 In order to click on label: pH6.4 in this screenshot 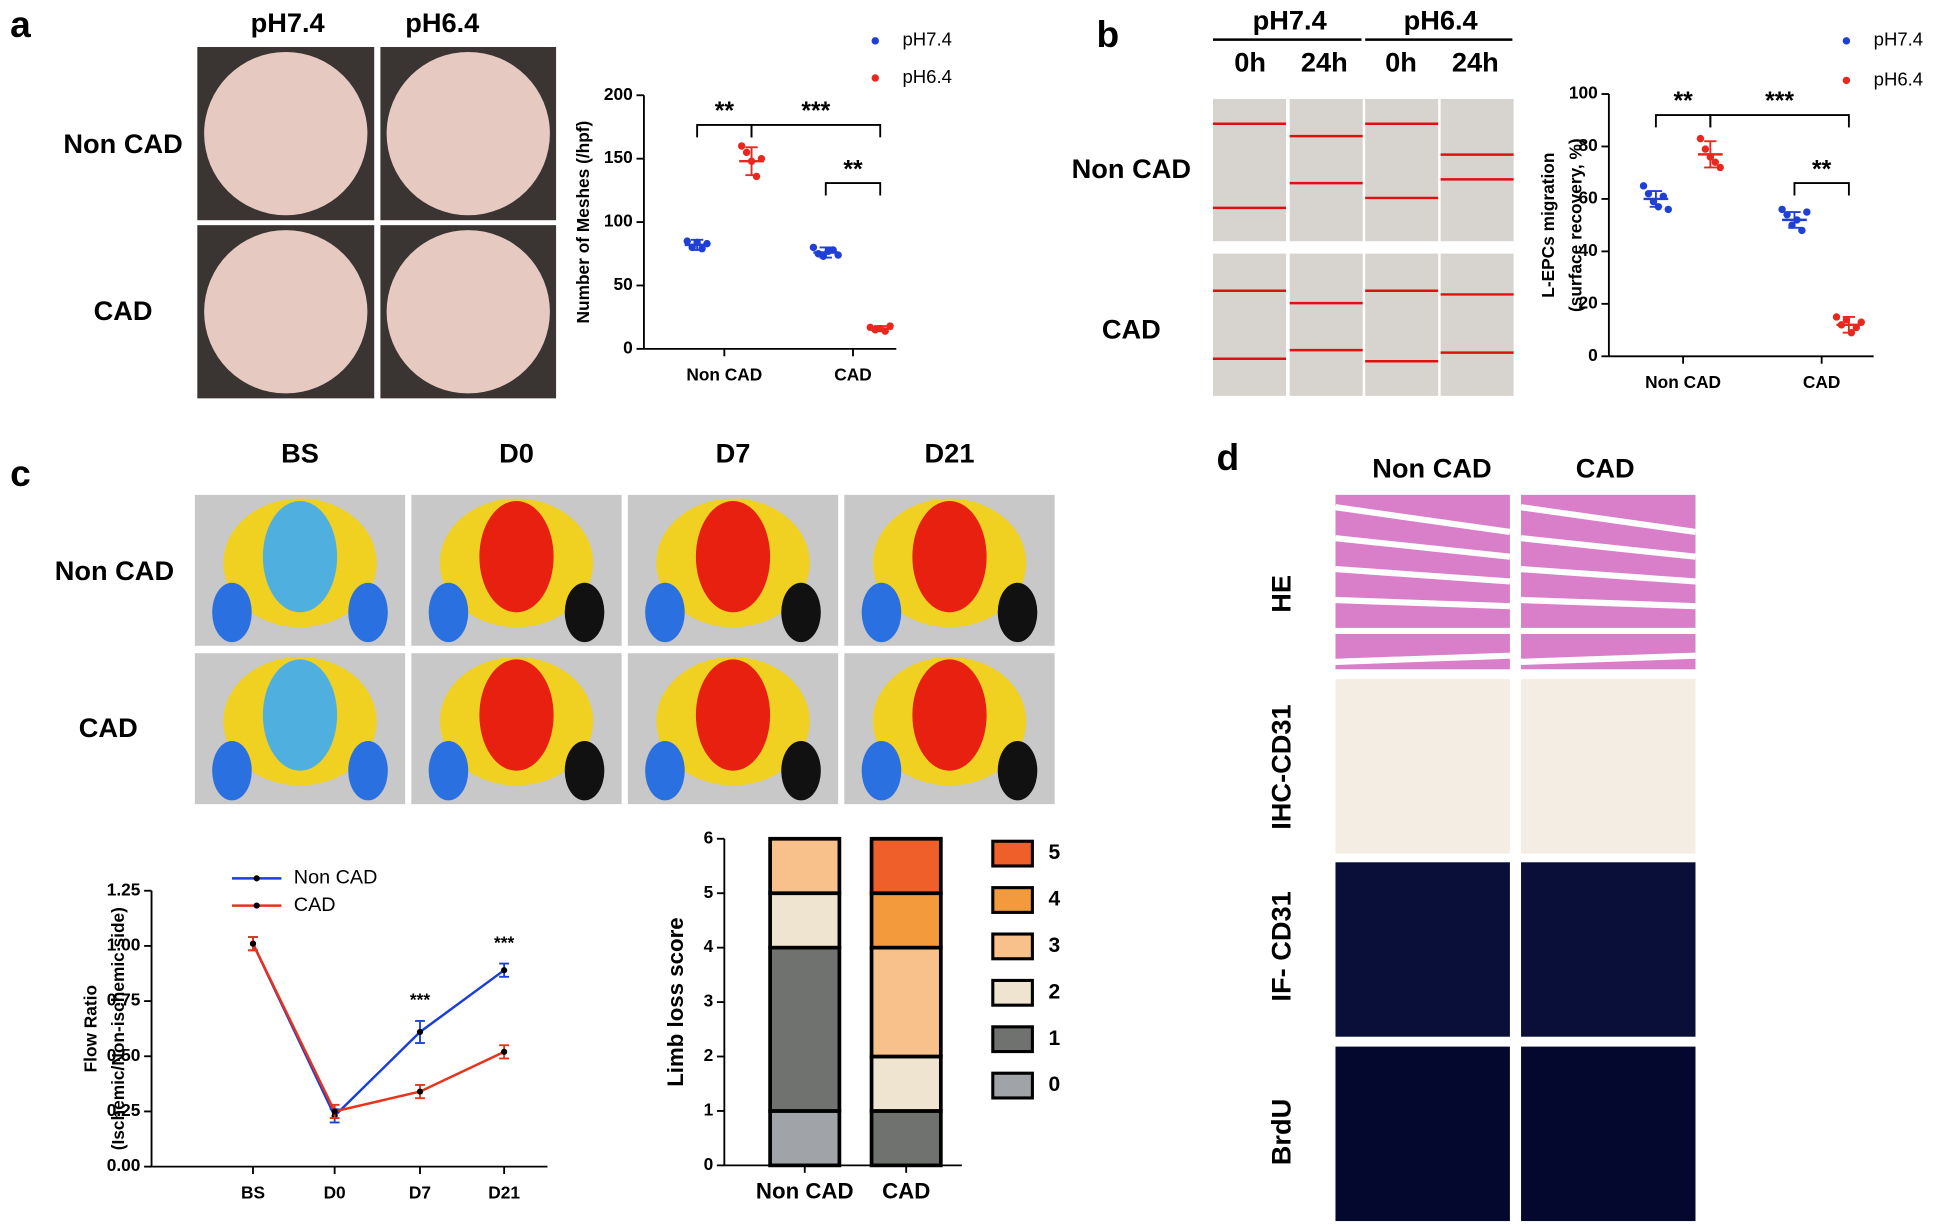, I will do `click(442, 22)`.